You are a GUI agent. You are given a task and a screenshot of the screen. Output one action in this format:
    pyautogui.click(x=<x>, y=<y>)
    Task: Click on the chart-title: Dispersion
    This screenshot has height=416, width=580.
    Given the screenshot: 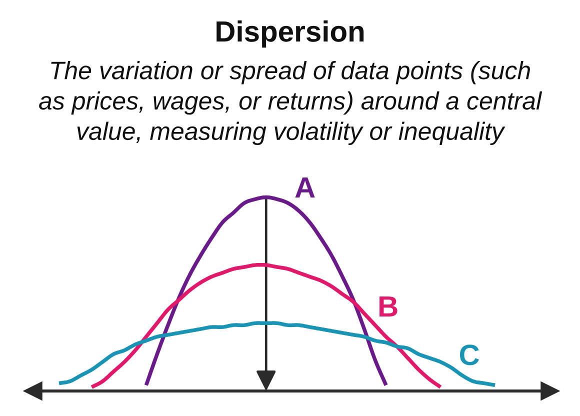 What is the action you would take?
    pyautogui.click(x=290, y=34)
    